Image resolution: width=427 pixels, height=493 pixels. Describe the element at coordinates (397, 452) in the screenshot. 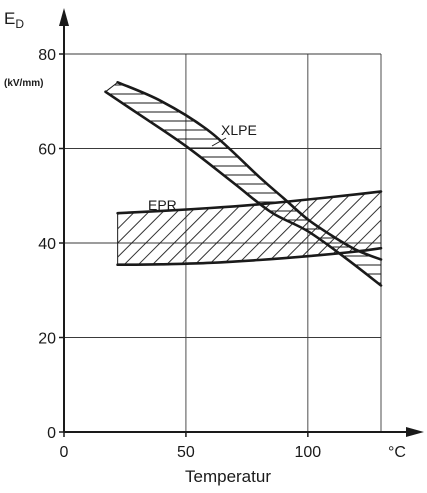

I see `x-axis-unit: °C` at that location.